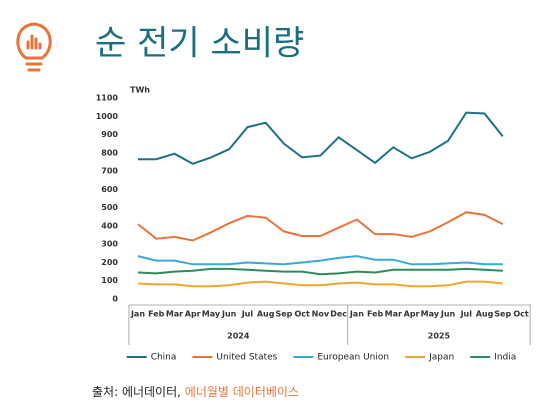  I want to click on y-unit: TWh, so click(140, 90).